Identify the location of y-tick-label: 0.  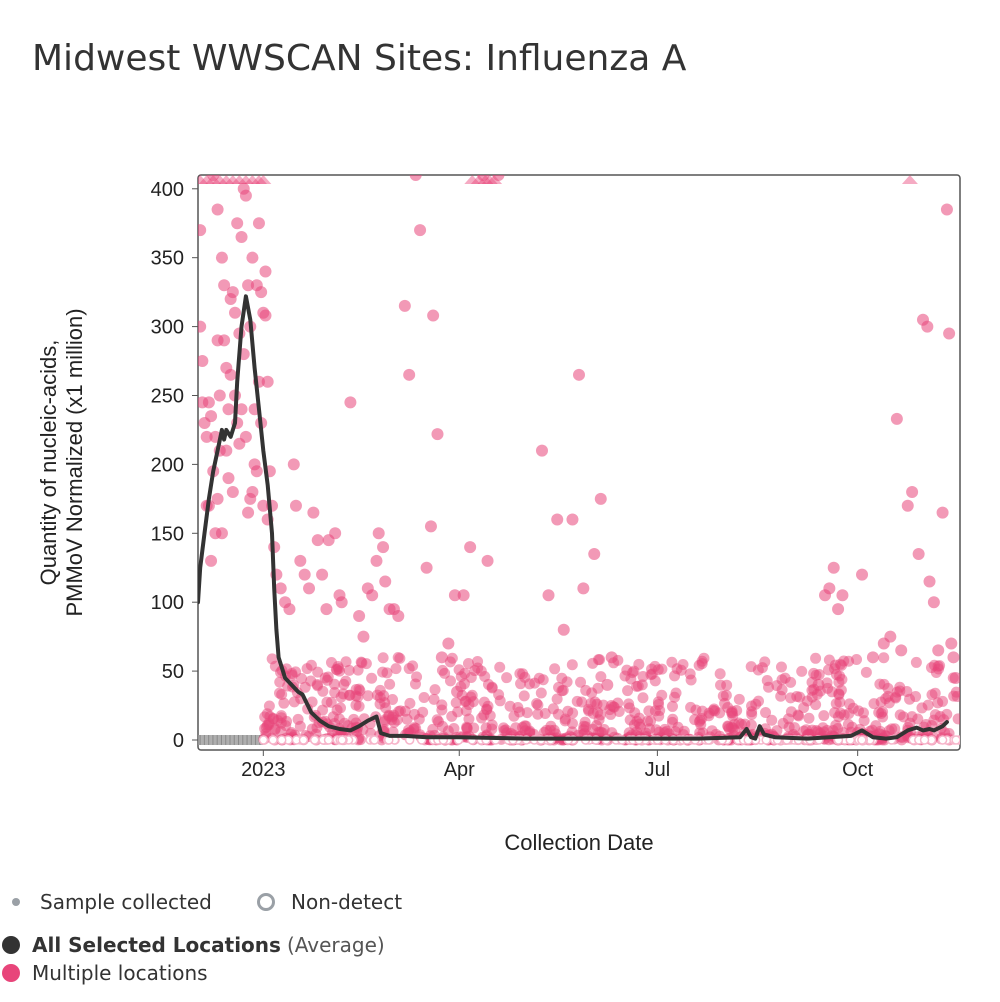
(178, 741).